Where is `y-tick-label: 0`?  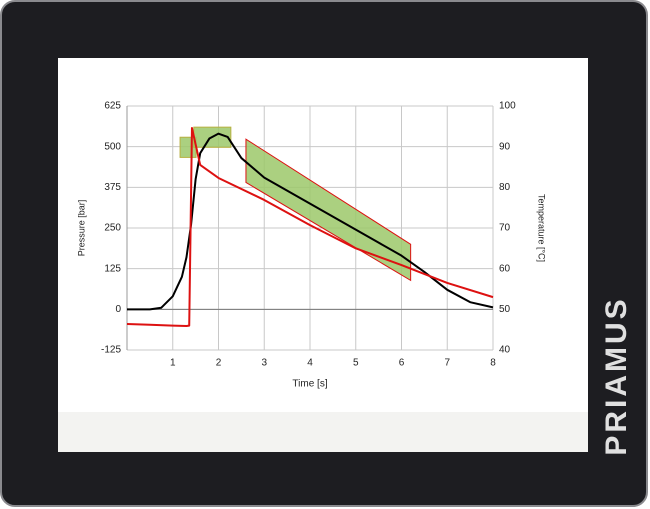 y-tick-label: 0 is located at coordinates (118, 309).